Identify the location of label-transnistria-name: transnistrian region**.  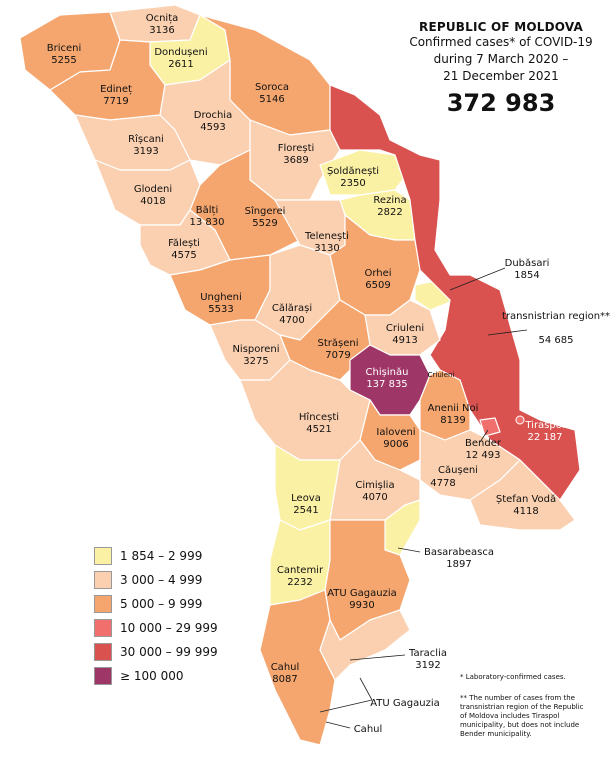
(556, 316).